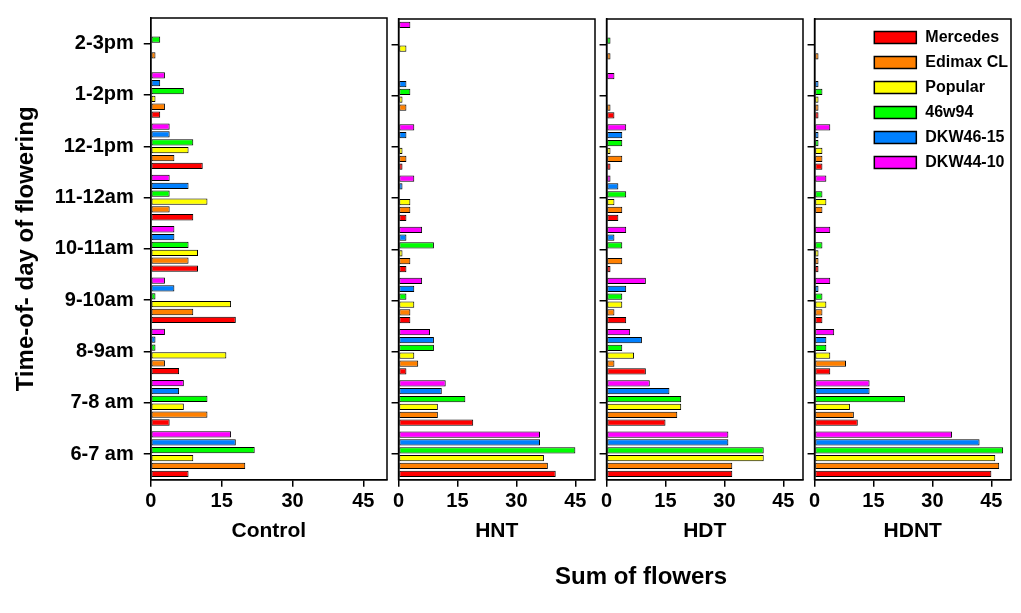  I want to click on legend-label: DKW46-15, so click(965, 136).